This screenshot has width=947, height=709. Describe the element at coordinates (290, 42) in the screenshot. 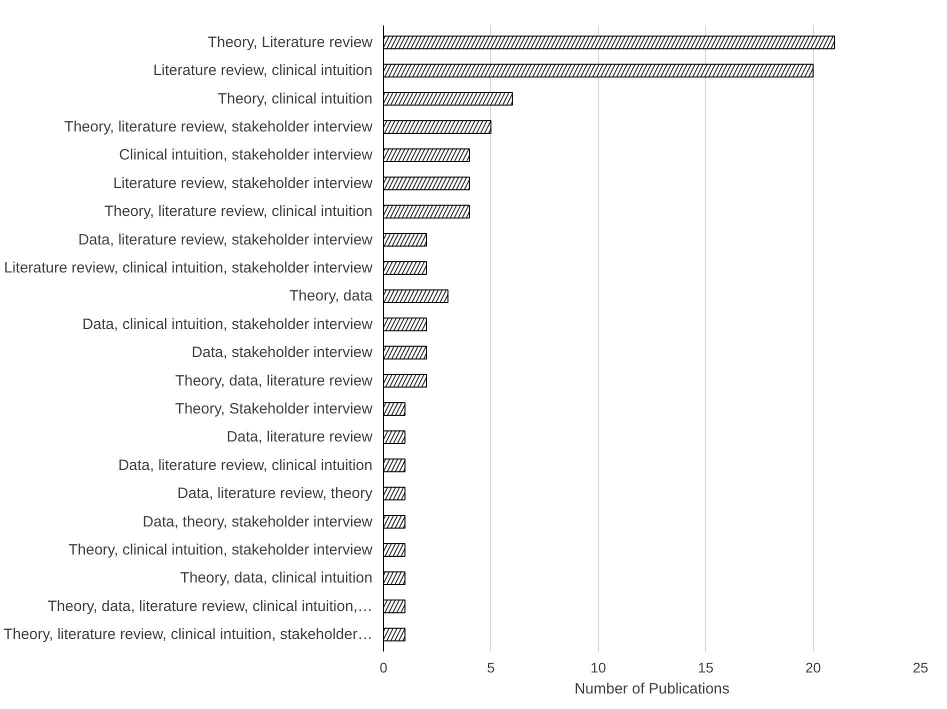

I see `y-tick-label: Theory, Literature review` at that location.